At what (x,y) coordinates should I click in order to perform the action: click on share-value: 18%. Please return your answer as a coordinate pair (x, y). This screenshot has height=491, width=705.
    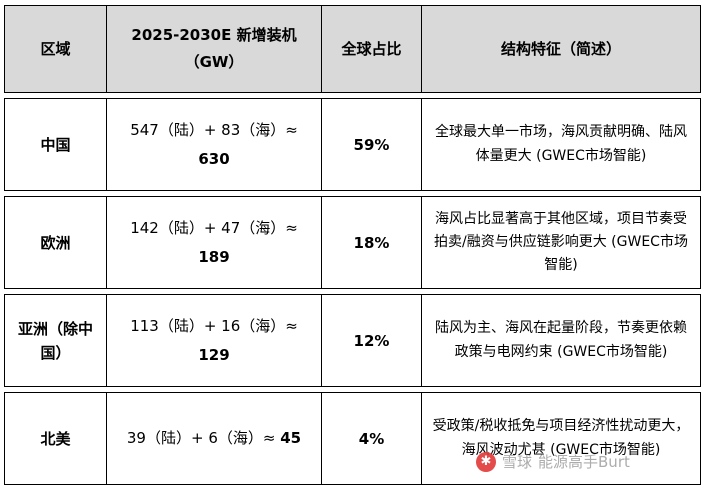
    Looking at the image, I should click on (371, 242).